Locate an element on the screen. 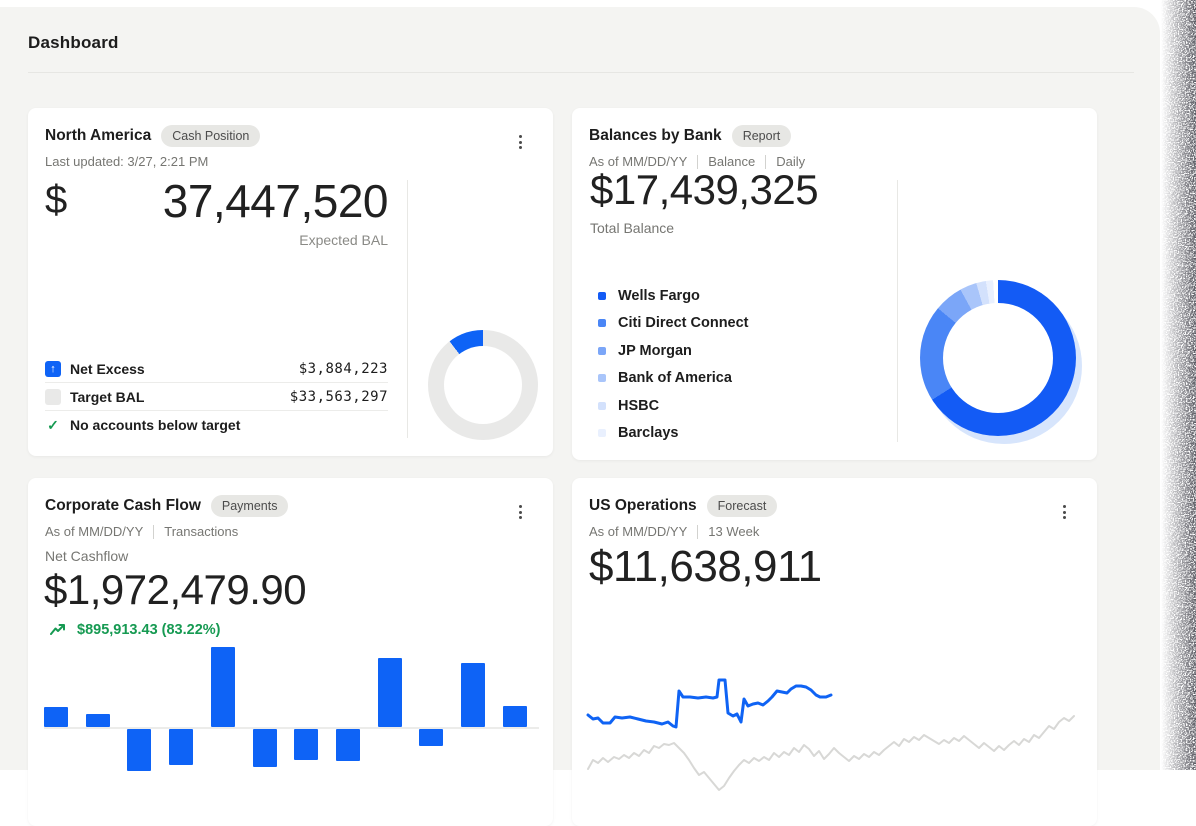 The width and height of the screenshot is (1196, 826). check-icon: ✓ is located at coordinates (53, 424).